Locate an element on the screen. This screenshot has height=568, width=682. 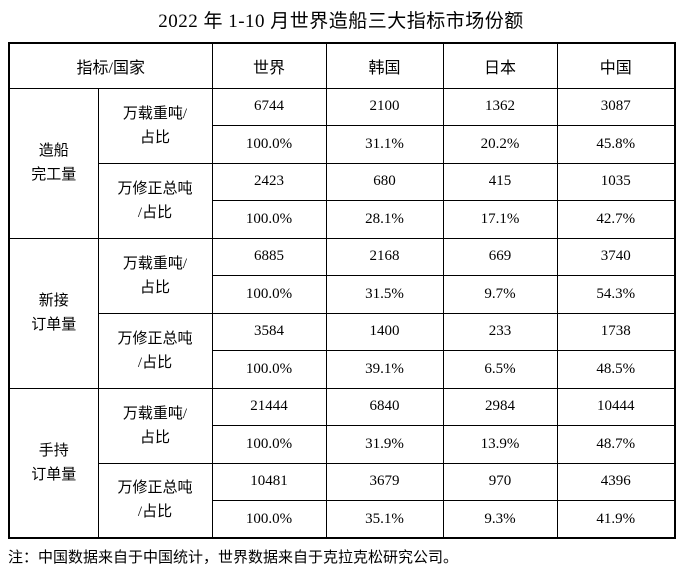
group-label-completions: 造船 完工量 is located at coordinates (53, 163).